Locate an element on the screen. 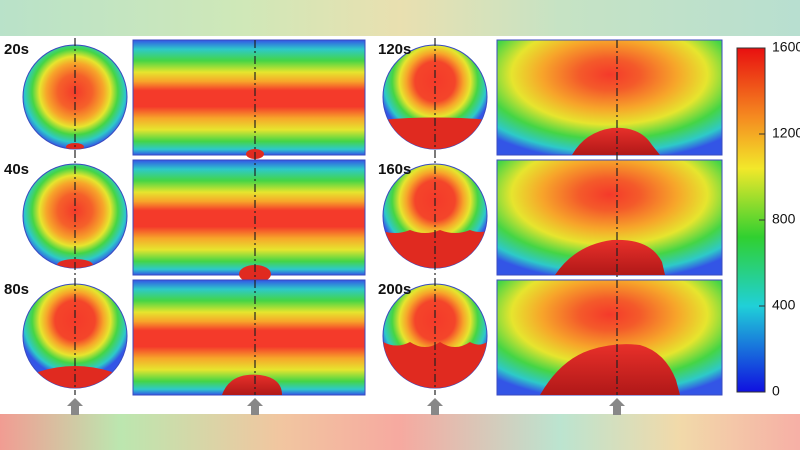 Image resolution: width=800 pixels, height=450 pixels. colorbar-tick-label: 0 is located at coordinates (776, 391).